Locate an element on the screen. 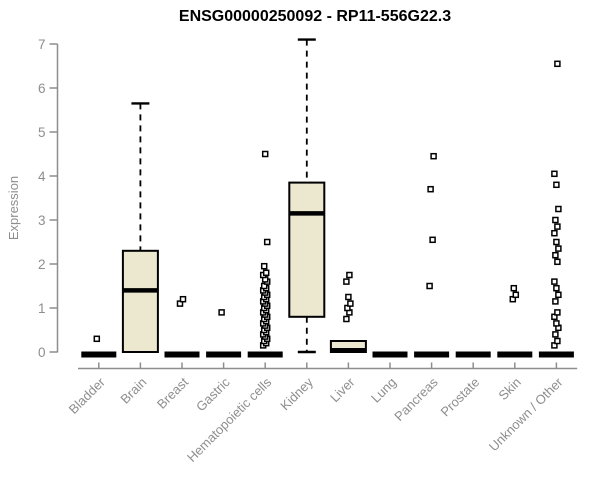  y-axis-title: Expression is located at coordinates (13, 208).